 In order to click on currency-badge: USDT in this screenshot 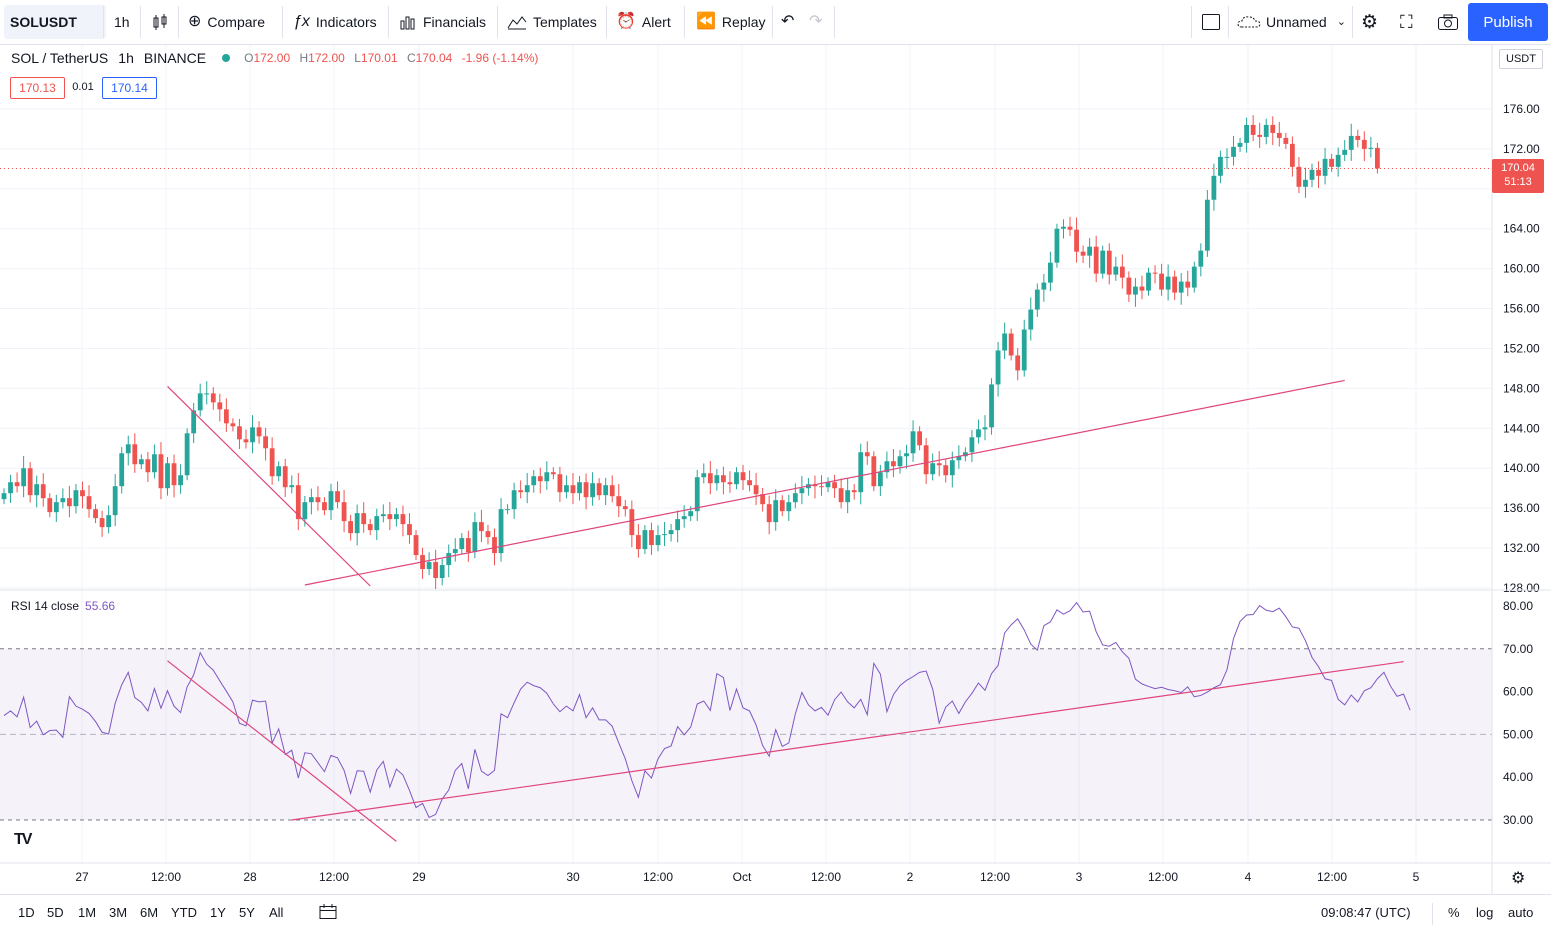, I will do `click(1521, 59)`.